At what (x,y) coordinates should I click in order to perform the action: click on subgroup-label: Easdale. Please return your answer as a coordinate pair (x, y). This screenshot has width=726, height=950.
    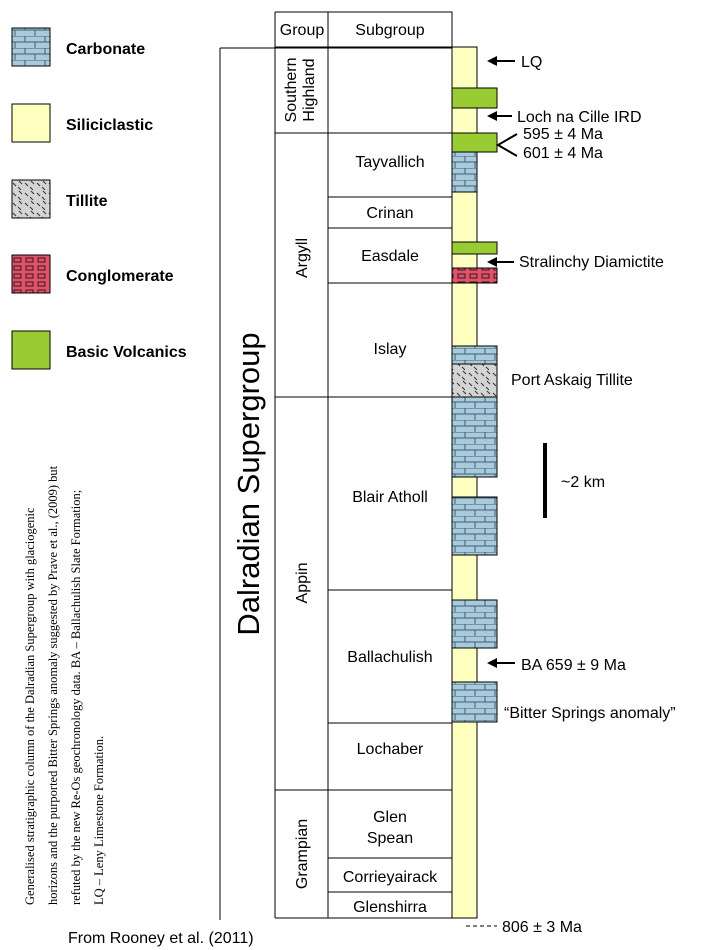
    Looking at the image, I should click on (390, 256).